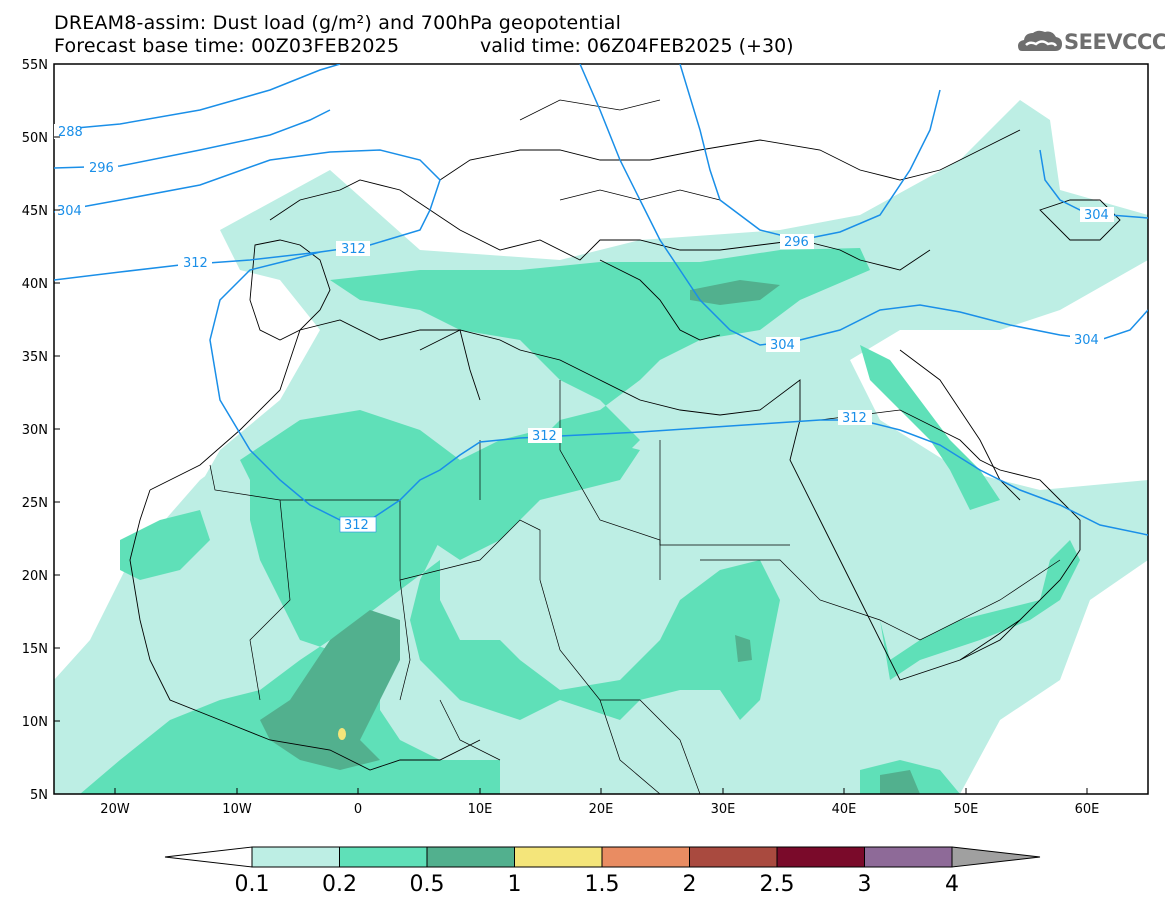  I want to click on lat-label: 5N, so click(39, 795).